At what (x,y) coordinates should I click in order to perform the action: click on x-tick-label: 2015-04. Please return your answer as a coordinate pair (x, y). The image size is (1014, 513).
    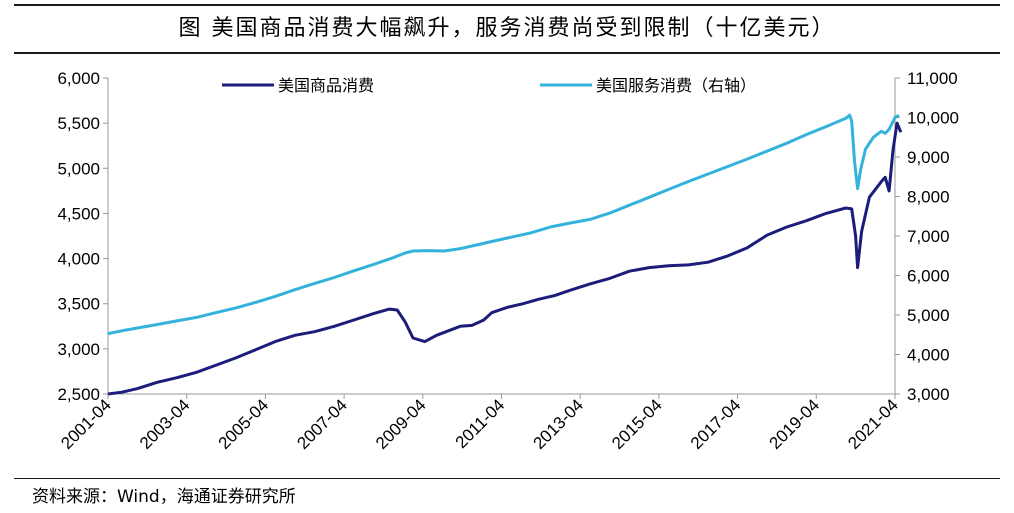
    Looking at the image, I should click on (637, 424).